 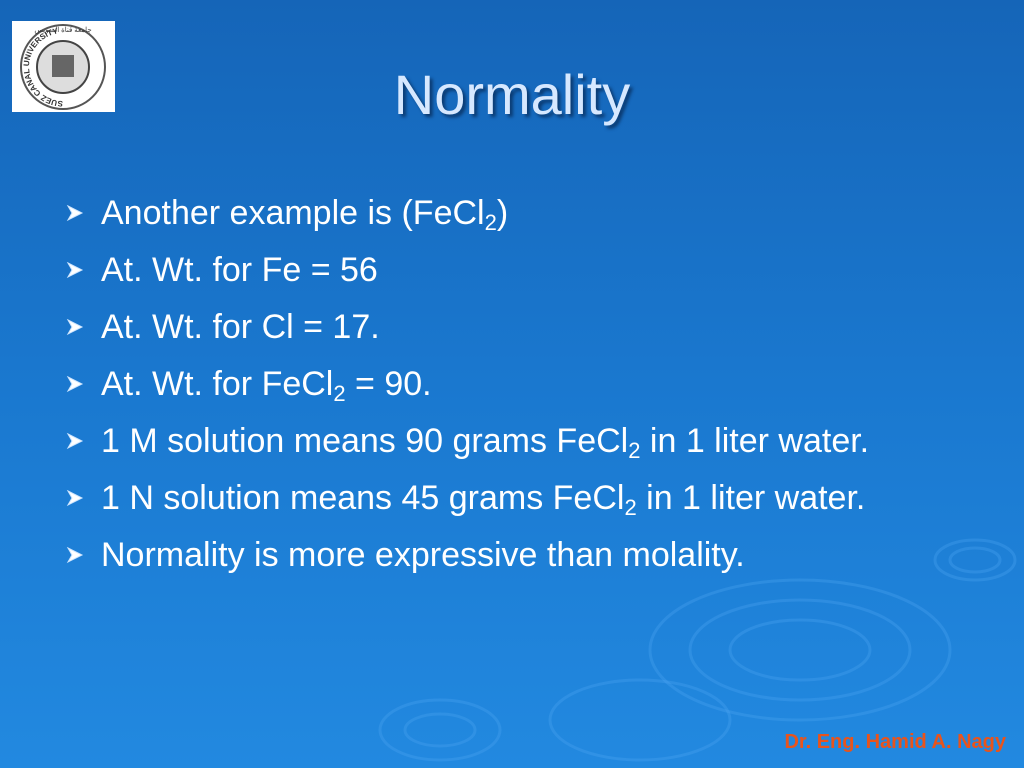 What do you see at coordinates (895, 742) in the screenshot?
I see `footer-author: Dr. Eng. Hamid A. Nagy` at bounding box center [895, 742].